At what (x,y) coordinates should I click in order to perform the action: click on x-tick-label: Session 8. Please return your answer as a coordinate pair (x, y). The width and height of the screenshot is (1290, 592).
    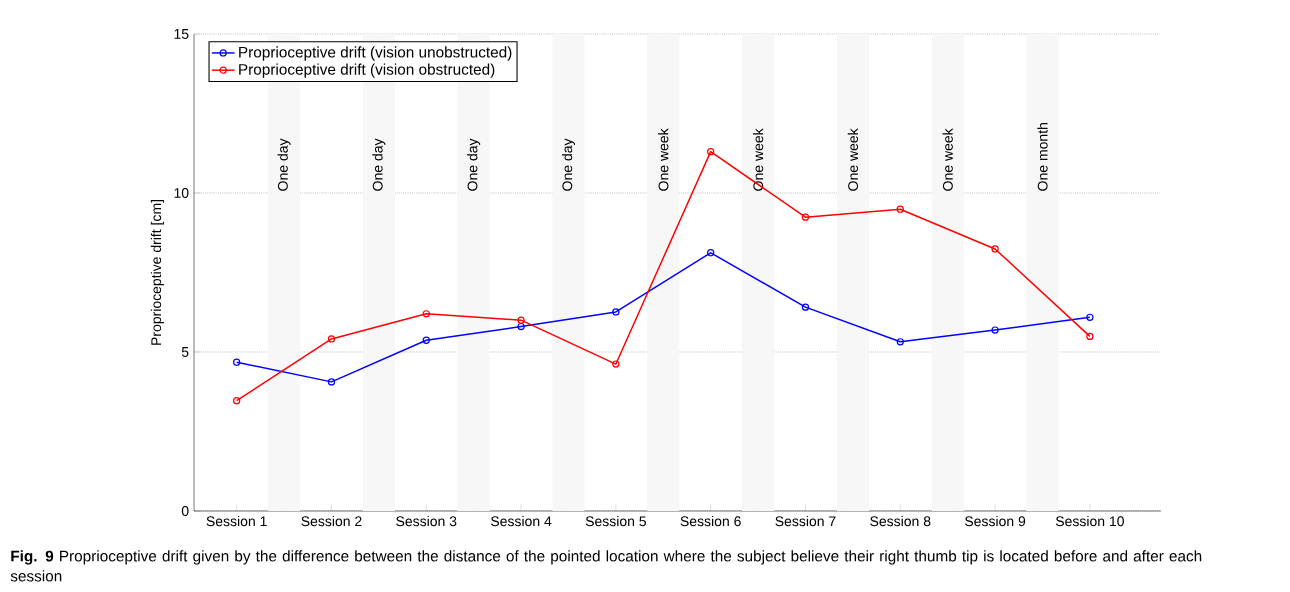
    Looking at the image, I should click on (900, 521).